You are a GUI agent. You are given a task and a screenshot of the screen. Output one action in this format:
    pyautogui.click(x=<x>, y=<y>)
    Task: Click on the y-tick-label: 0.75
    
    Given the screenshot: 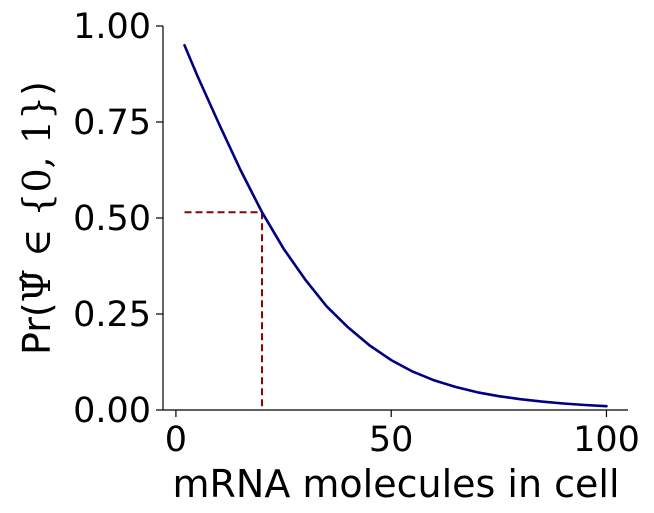 What is the action you would take?
    pyautogui.click(x=112, y=123)
    